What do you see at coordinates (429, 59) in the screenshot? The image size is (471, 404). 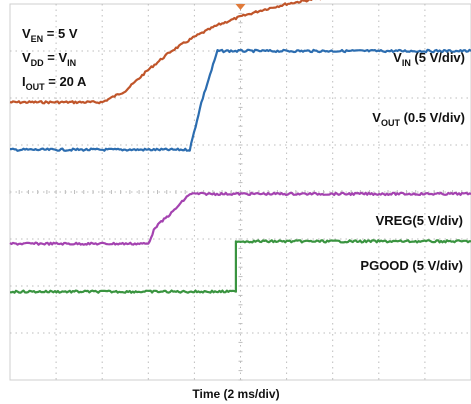 I see `series-label-vin: VIN (5 V/div)` at bounding box center [429, 59].